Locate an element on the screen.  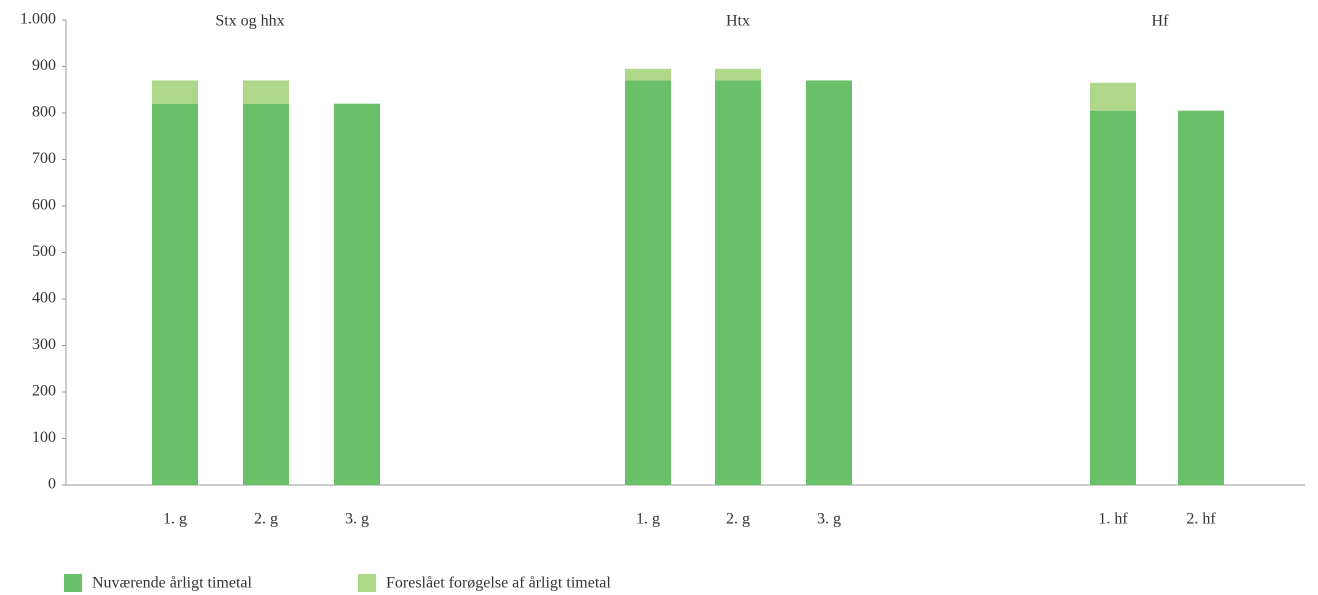
y-tick-label: 500 is located at coordinates (44, 251).